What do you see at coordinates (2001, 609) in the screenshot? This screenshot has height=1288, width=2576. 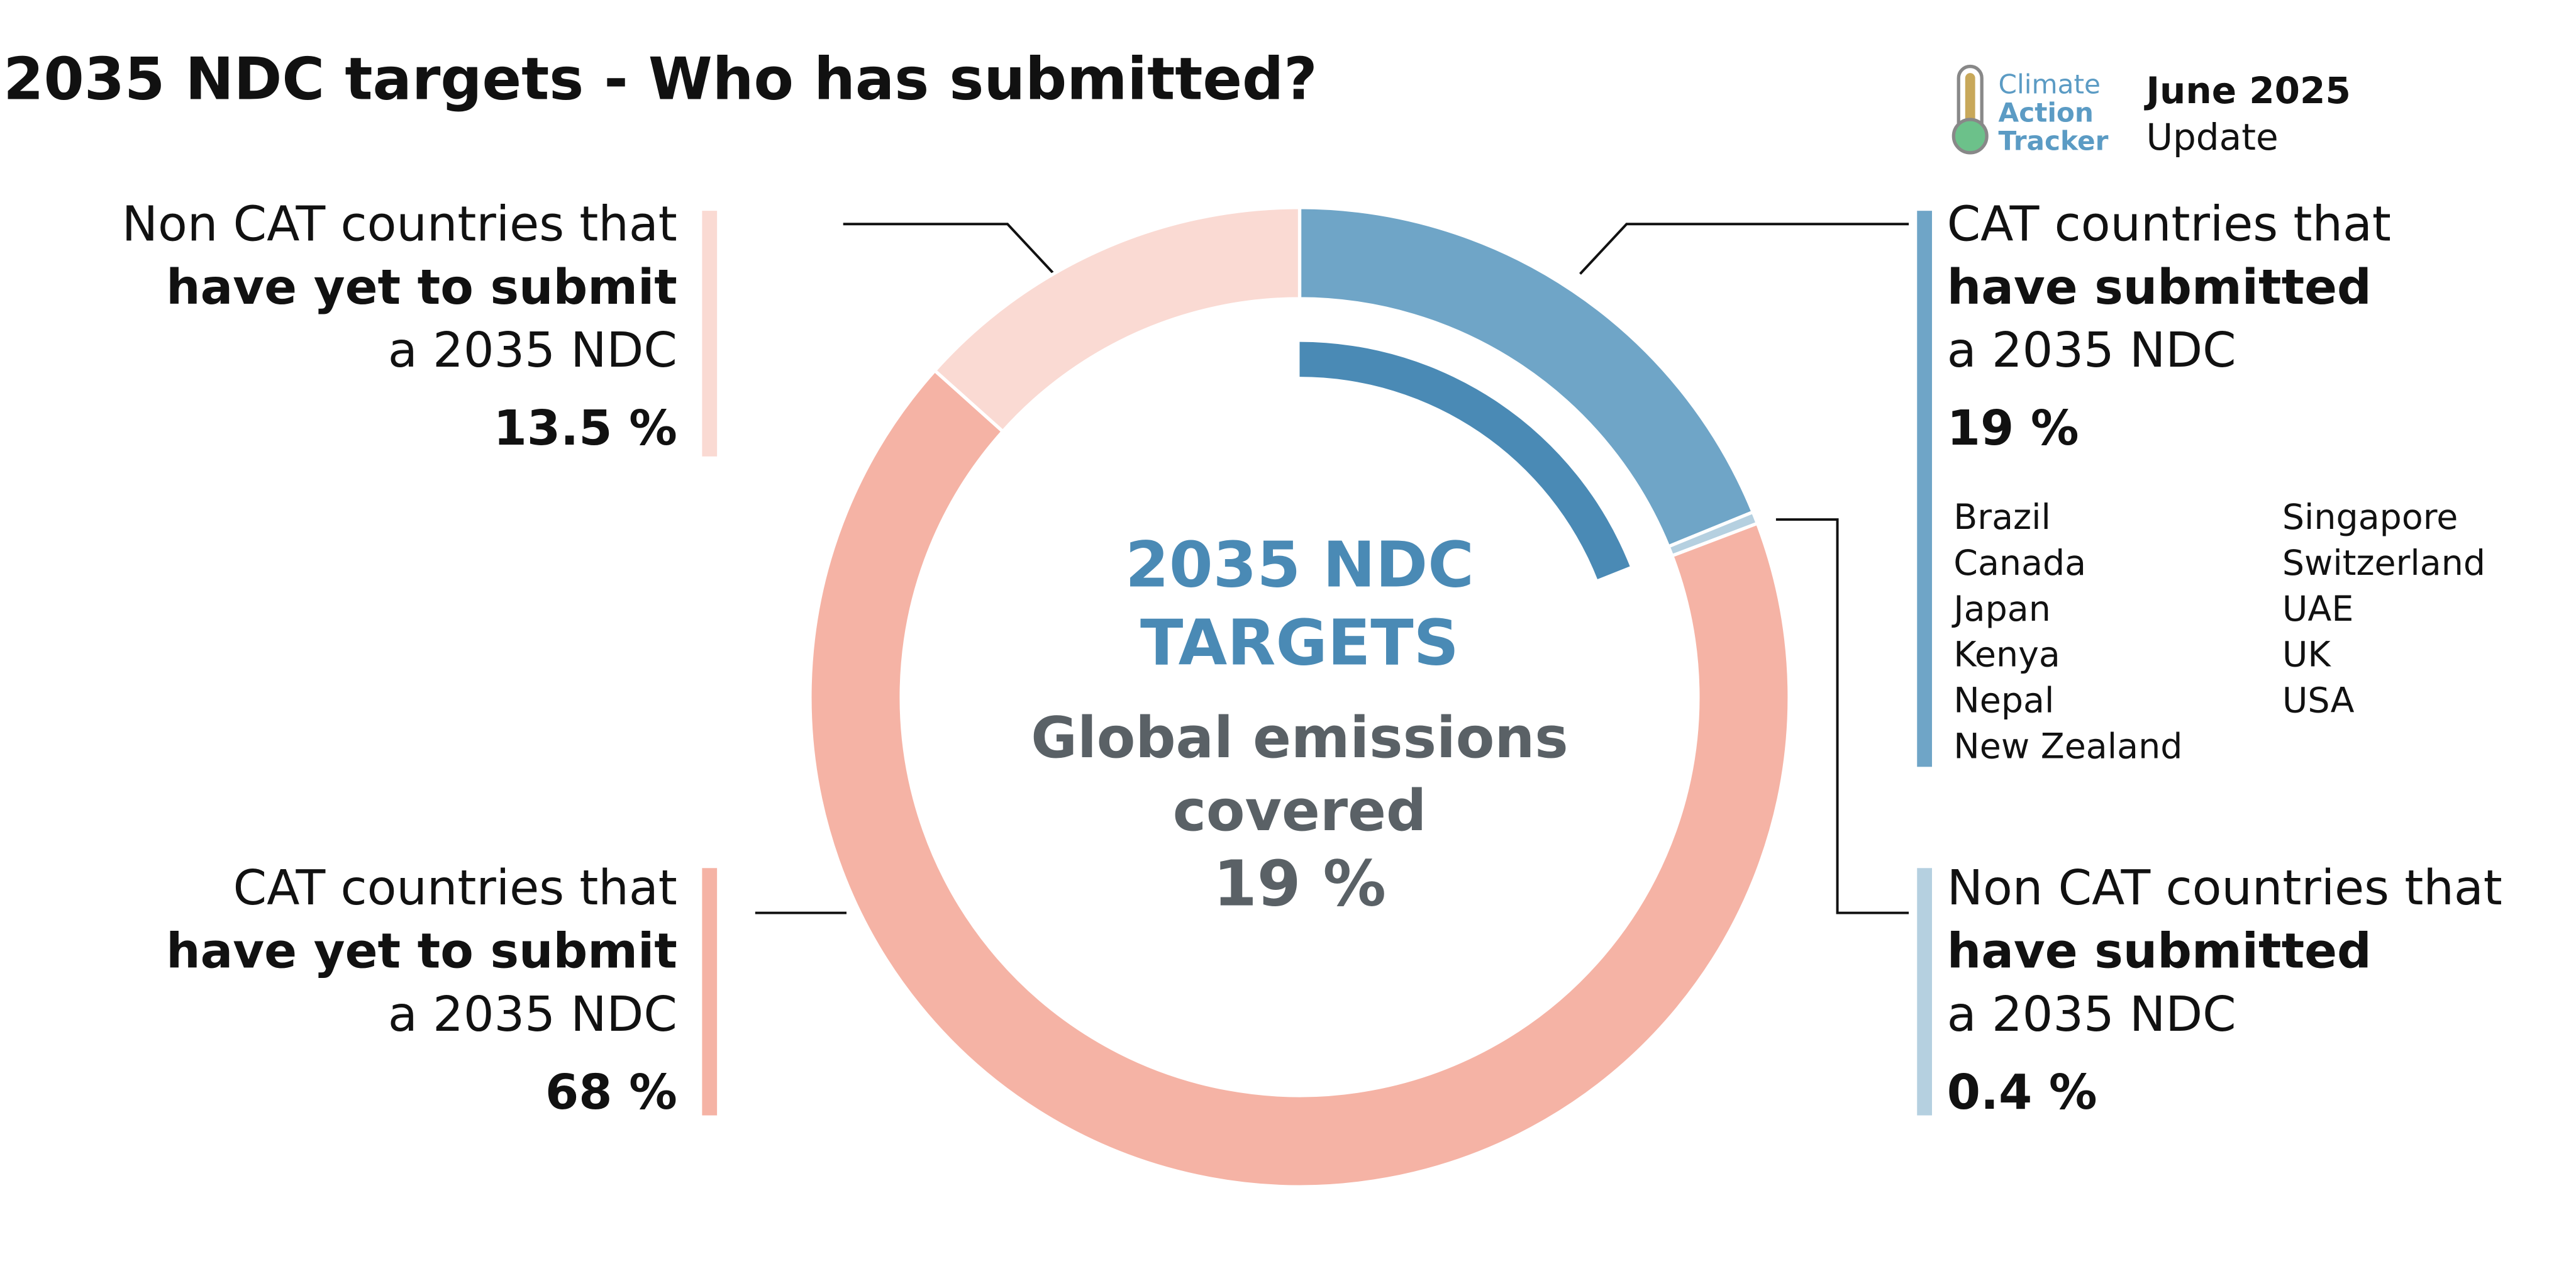 I see `country: Japan` at bounding box center [2001, 609].